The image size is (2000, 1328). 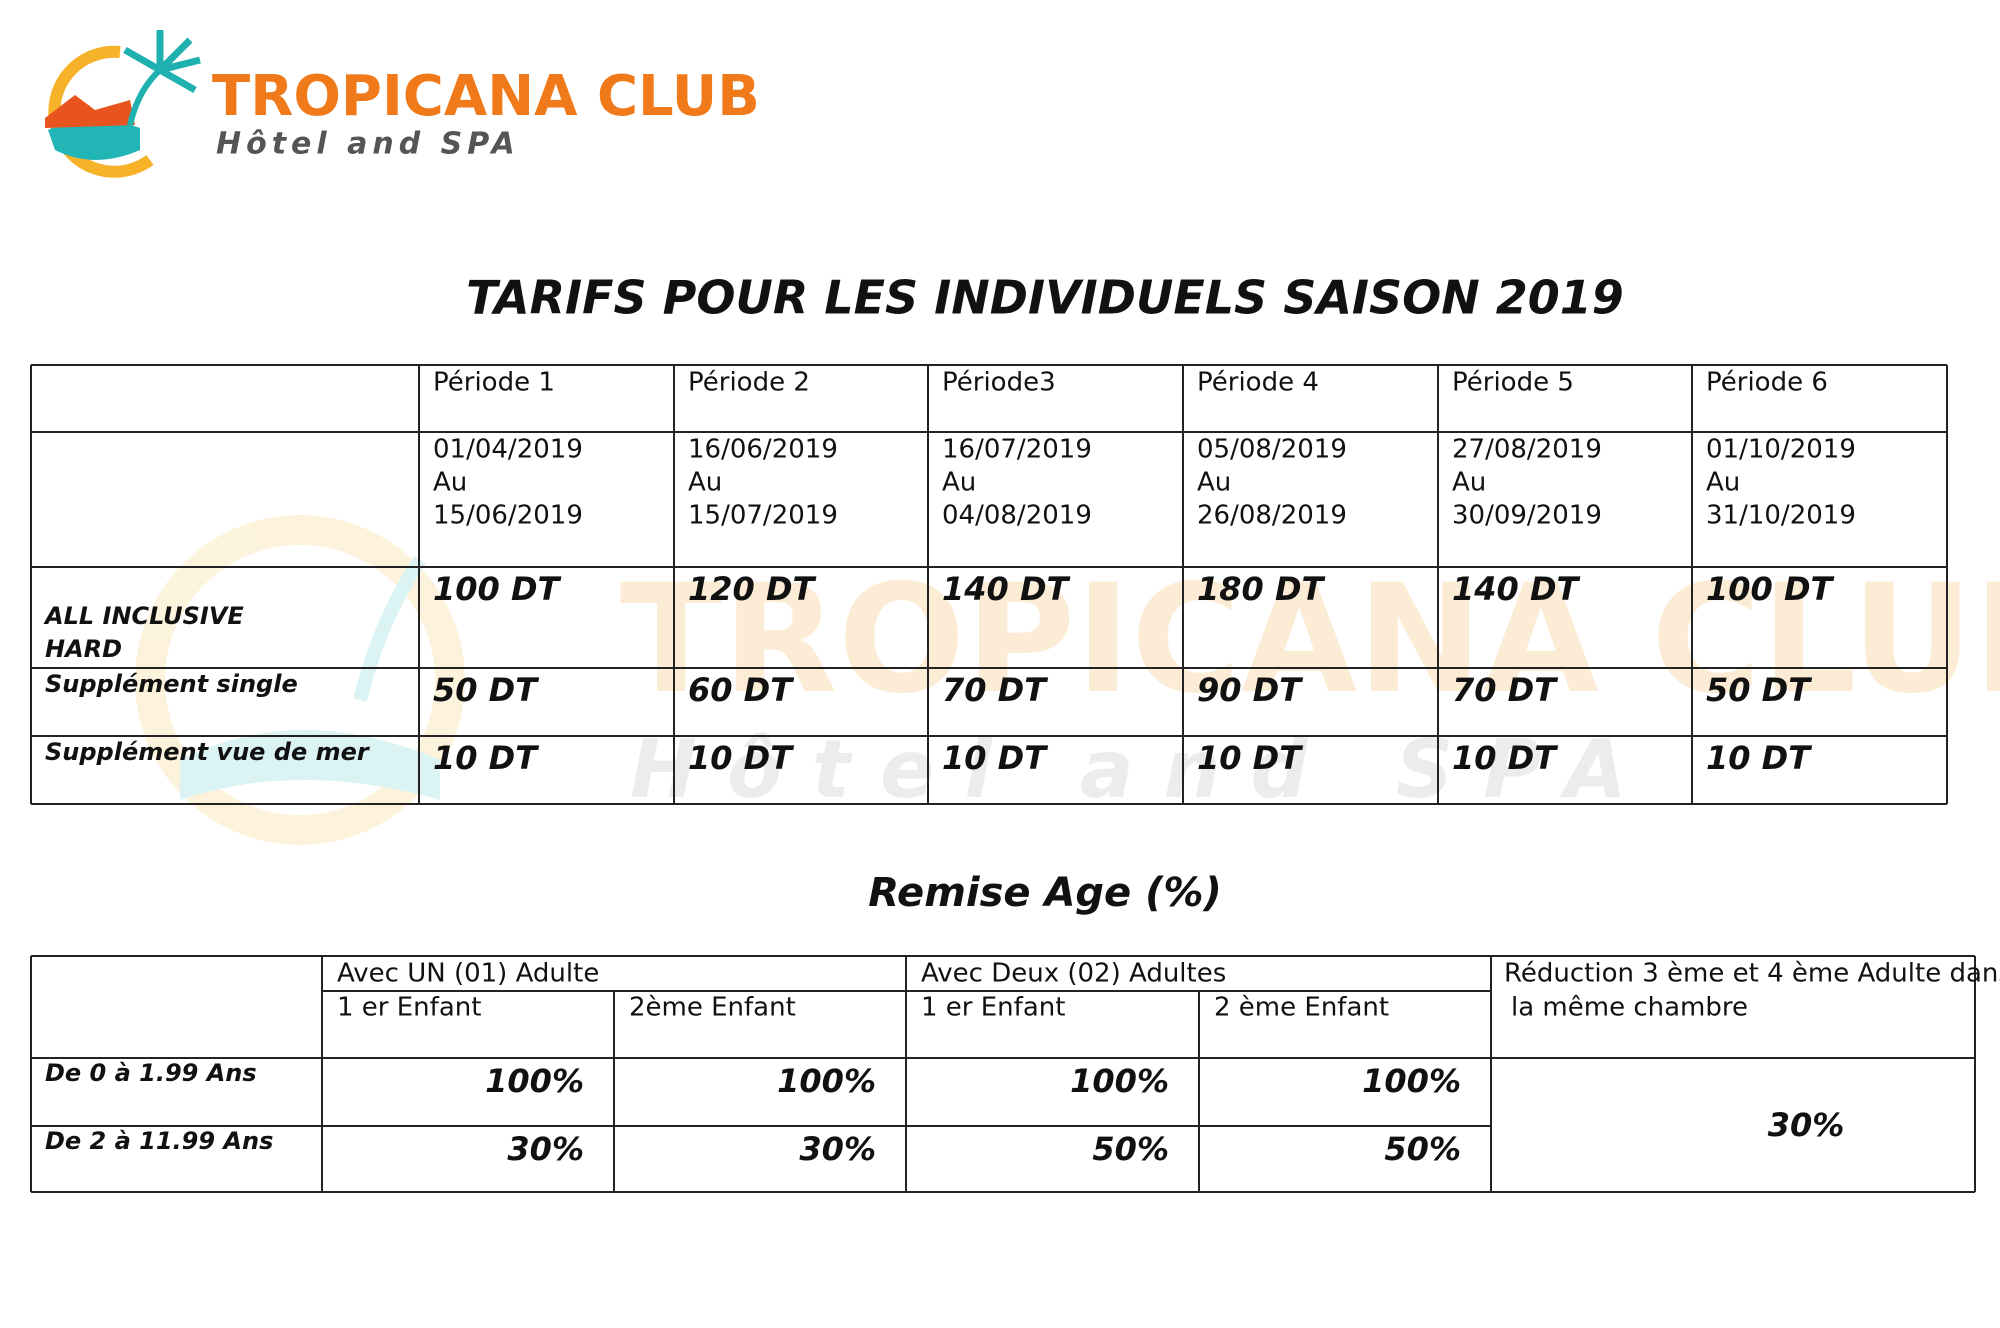 I want to click on period-dates: 01/10/2019, so click(x=1781, y=450).